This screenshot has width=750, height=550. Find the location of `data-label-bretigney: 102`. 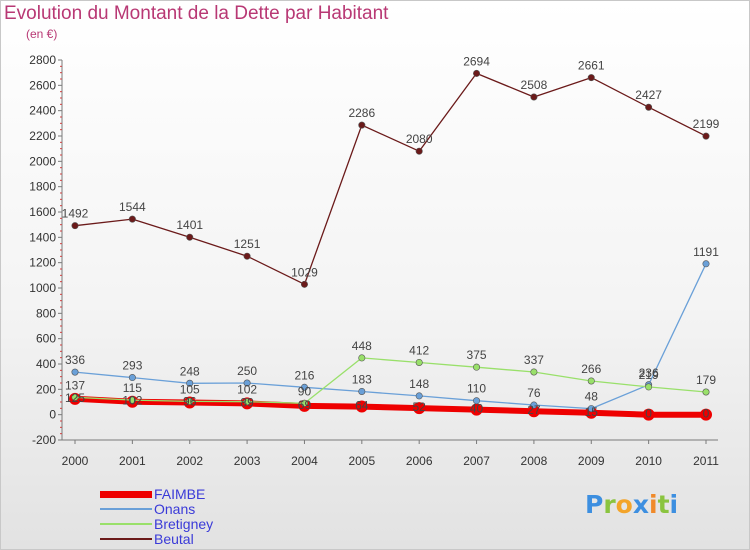

data-label-bretigney: 102 is located at coordinates (247, 390).